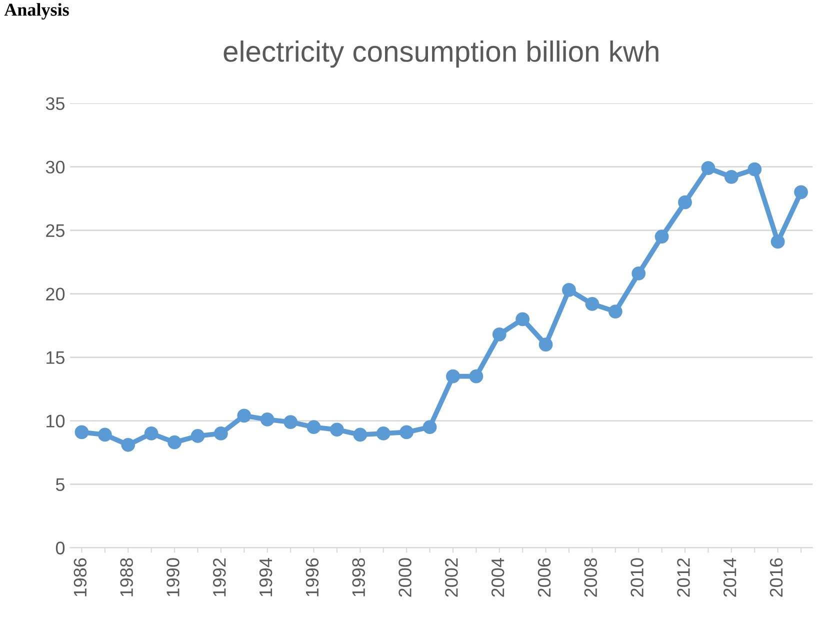 This screenshot has height=626, width=825. I want to click on y-tick-label: 15, so click(55, 357).